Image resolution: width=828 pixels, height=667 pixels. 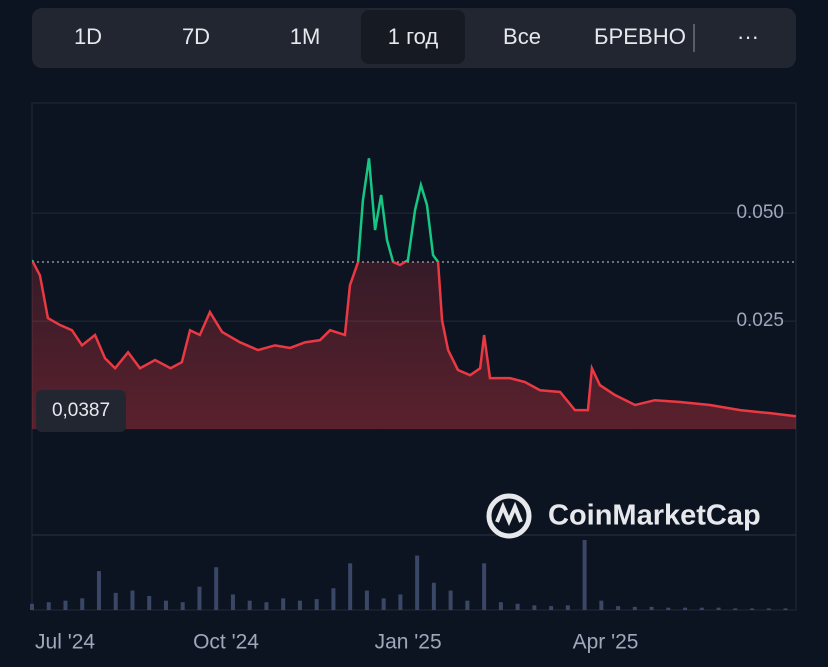 I want to click on watermark-logo, so click(x=509, y=516).